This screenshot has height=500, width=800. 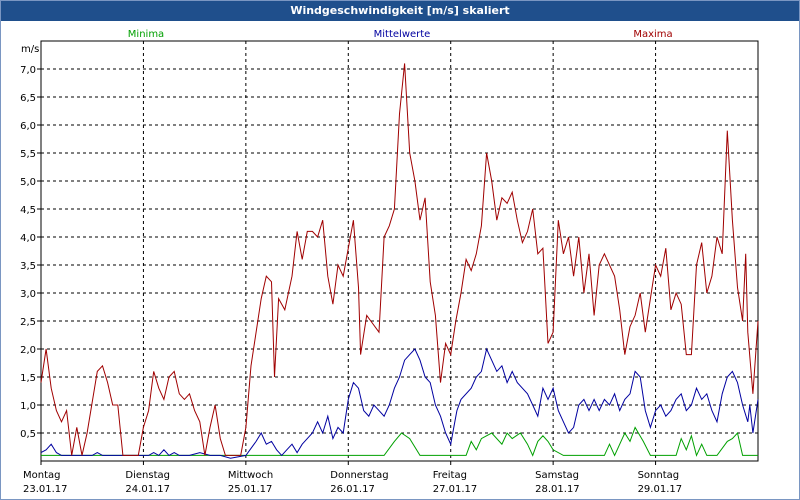 I want to click on x-tick-day: Sonntag, so click(x=659, y=475).